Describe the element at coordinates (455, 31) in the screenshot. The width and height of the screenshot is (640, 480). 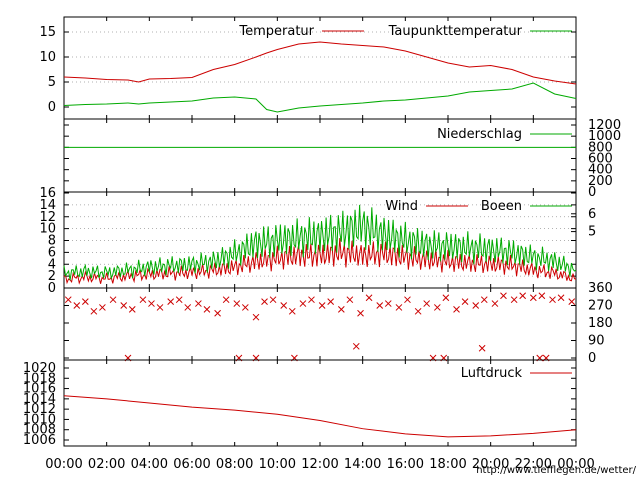
I see `legend-label: Taupunkttemperatur` at that location.